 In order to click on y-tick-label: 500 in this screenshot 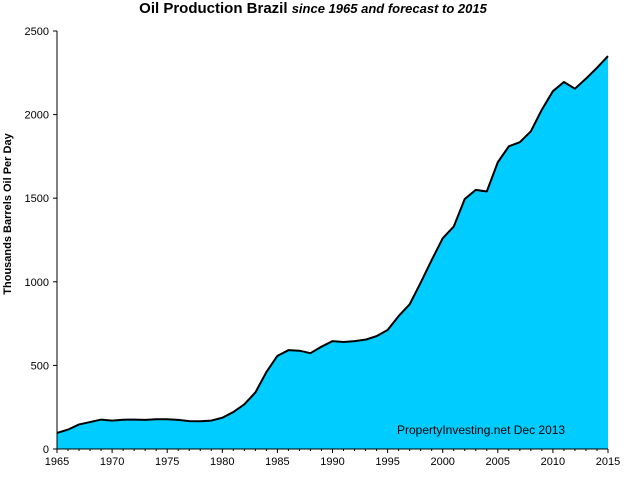, I will do `click(40, 366)`.